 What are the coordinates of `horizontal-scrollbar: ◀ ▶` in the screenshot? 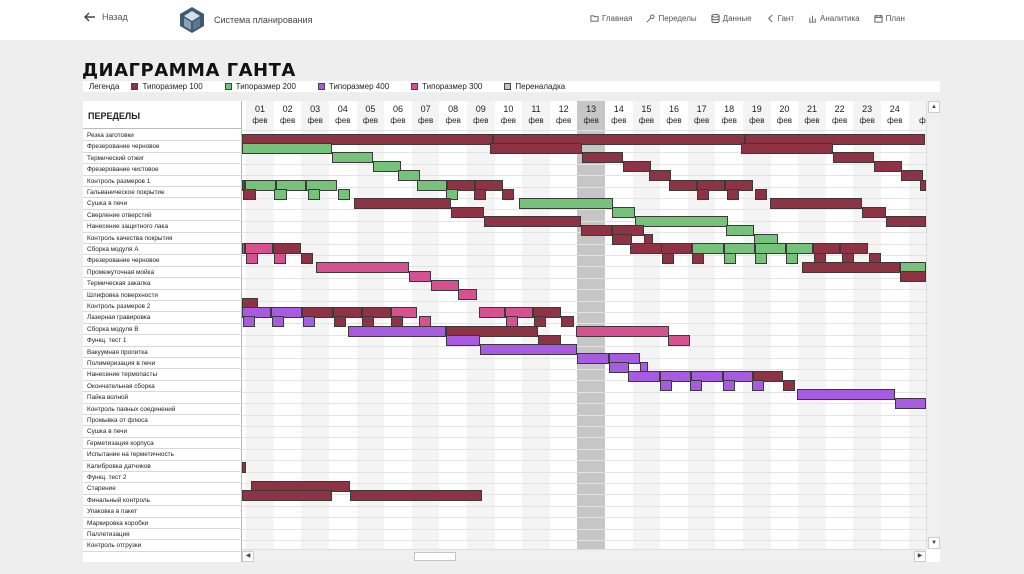 It's located at (584, 555).